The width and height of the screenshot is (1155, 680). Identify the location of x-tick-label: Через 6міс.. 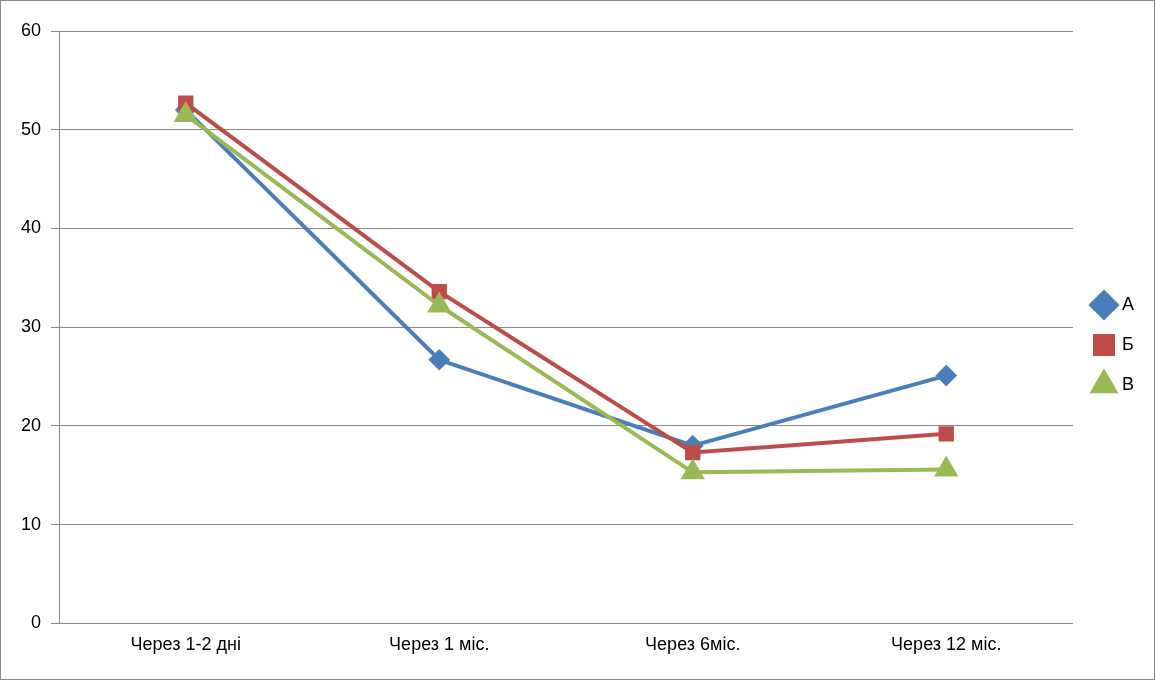
(693, 644).